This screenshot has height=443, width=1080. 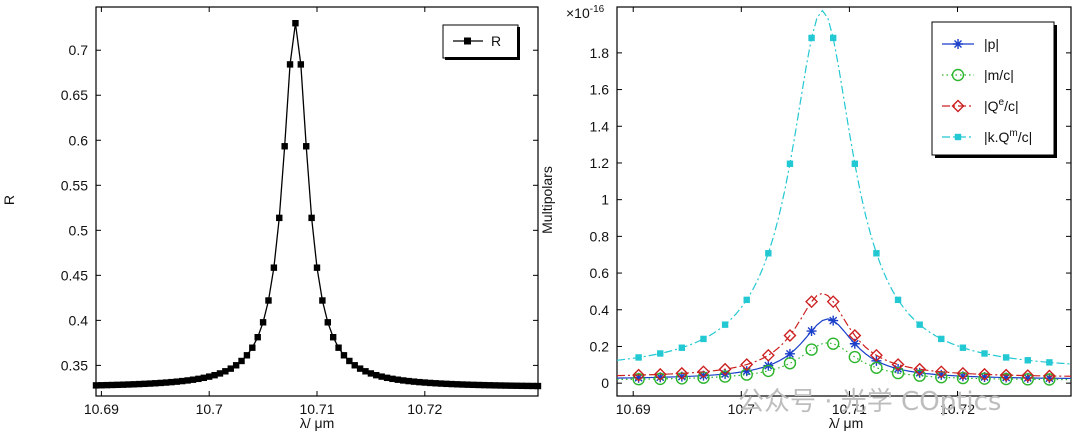 What do you see at coordinates (600, 126) in the screenshot?
I see `right-y-tick-label: 1.4` at bounding box center [600, 126].